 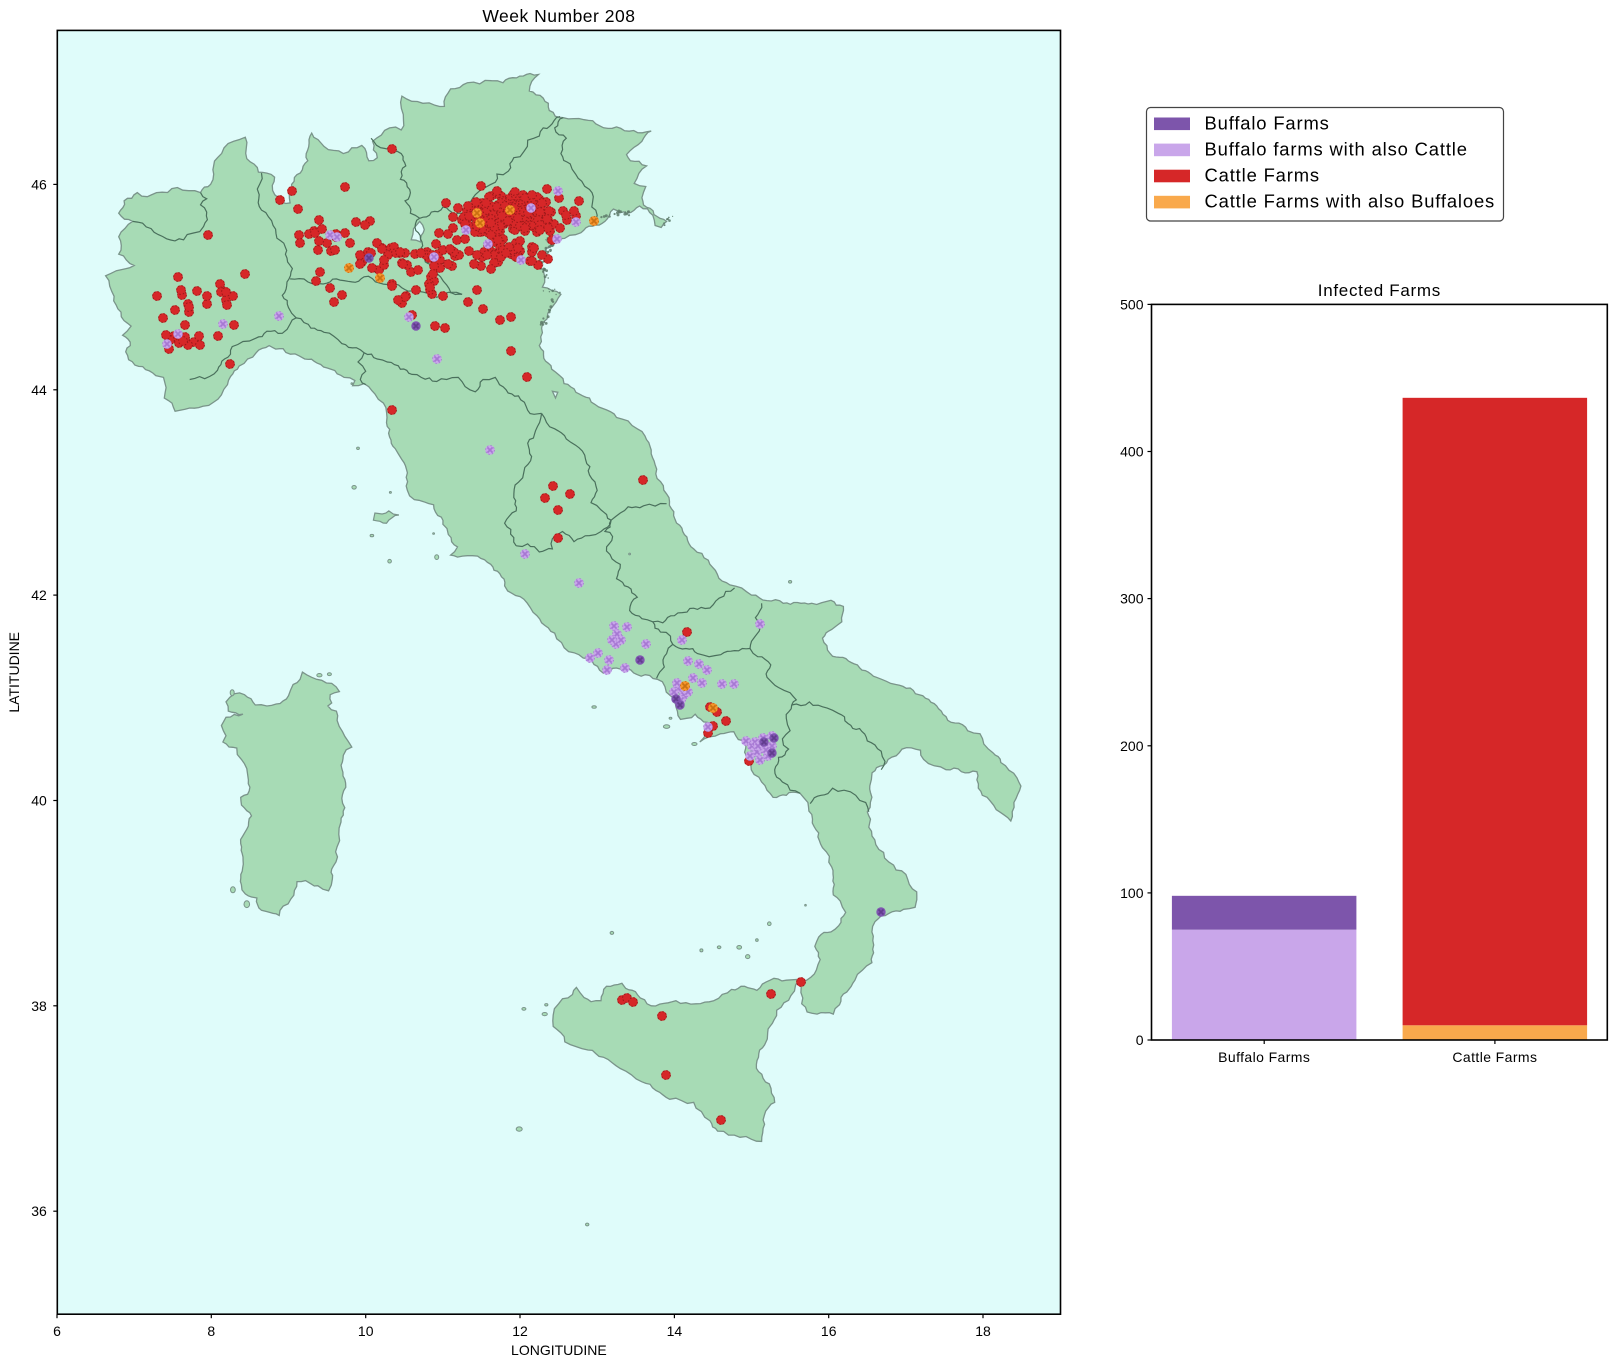 What do you see at coordinates (1140, 1040) in the screenshot?
I see `svg-text: 0` at bounding box center [1140, 1040].